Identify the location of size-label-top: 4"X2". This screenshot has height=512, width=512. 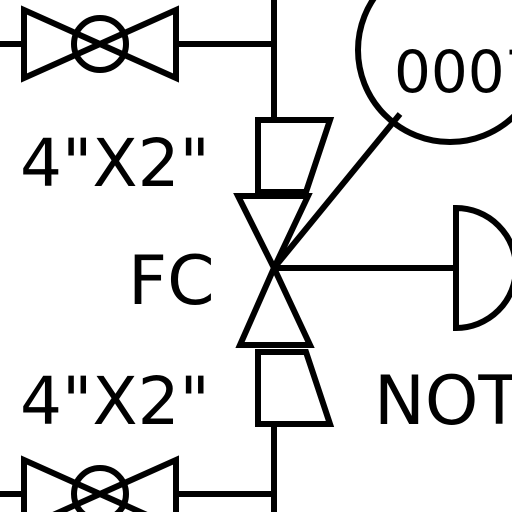
(115, 163).